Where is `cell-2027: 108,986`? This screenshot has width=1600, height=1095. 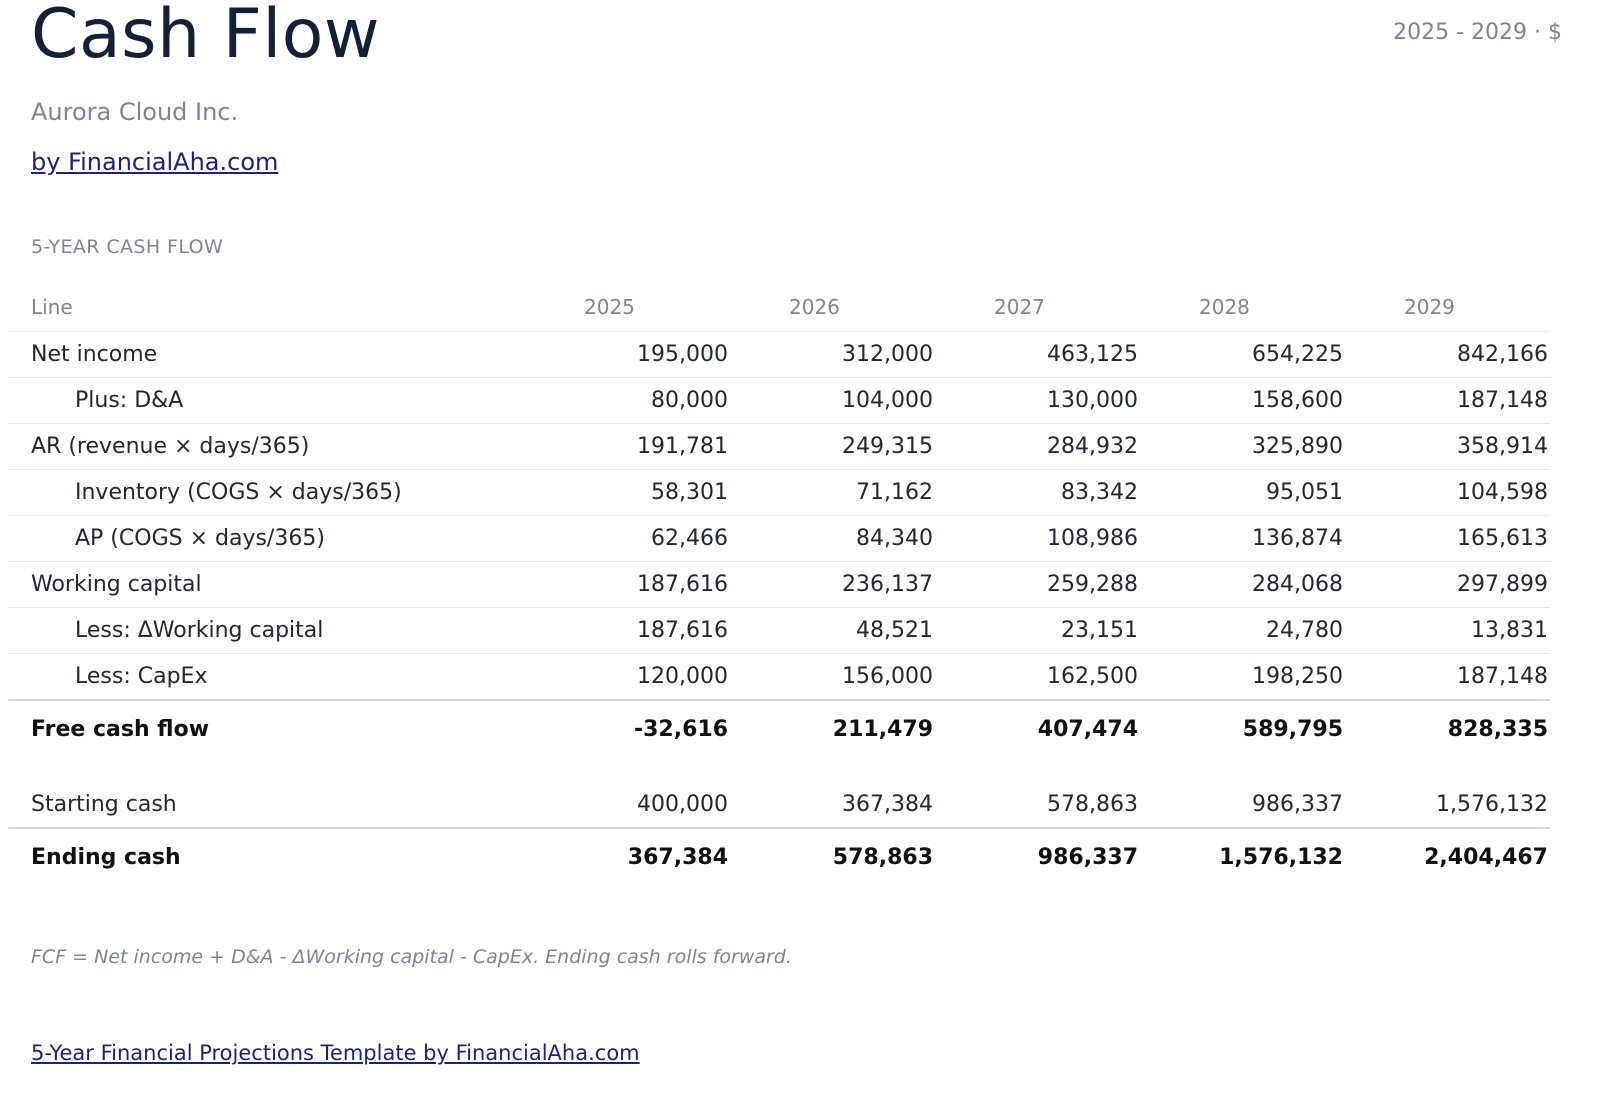
cell-2027: 108,986 is located at coordinates (1037, 538).